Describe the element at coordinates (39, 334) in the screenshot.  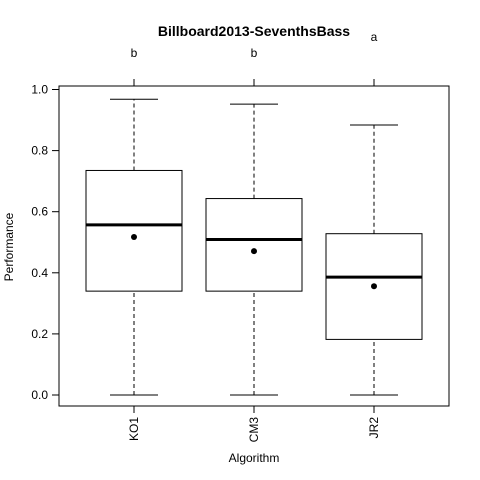
I see `y-tick-label: 0.2` at that location.